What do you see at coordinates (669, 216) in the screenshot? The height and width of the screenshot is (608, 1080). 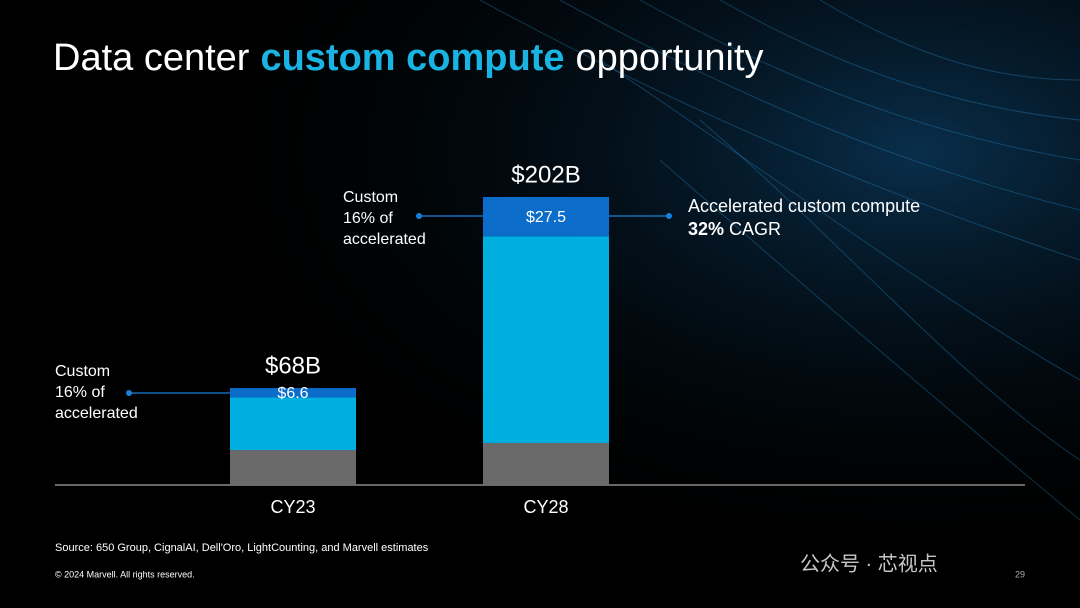 I see `connector-dot` at bounding box center [669, 216].